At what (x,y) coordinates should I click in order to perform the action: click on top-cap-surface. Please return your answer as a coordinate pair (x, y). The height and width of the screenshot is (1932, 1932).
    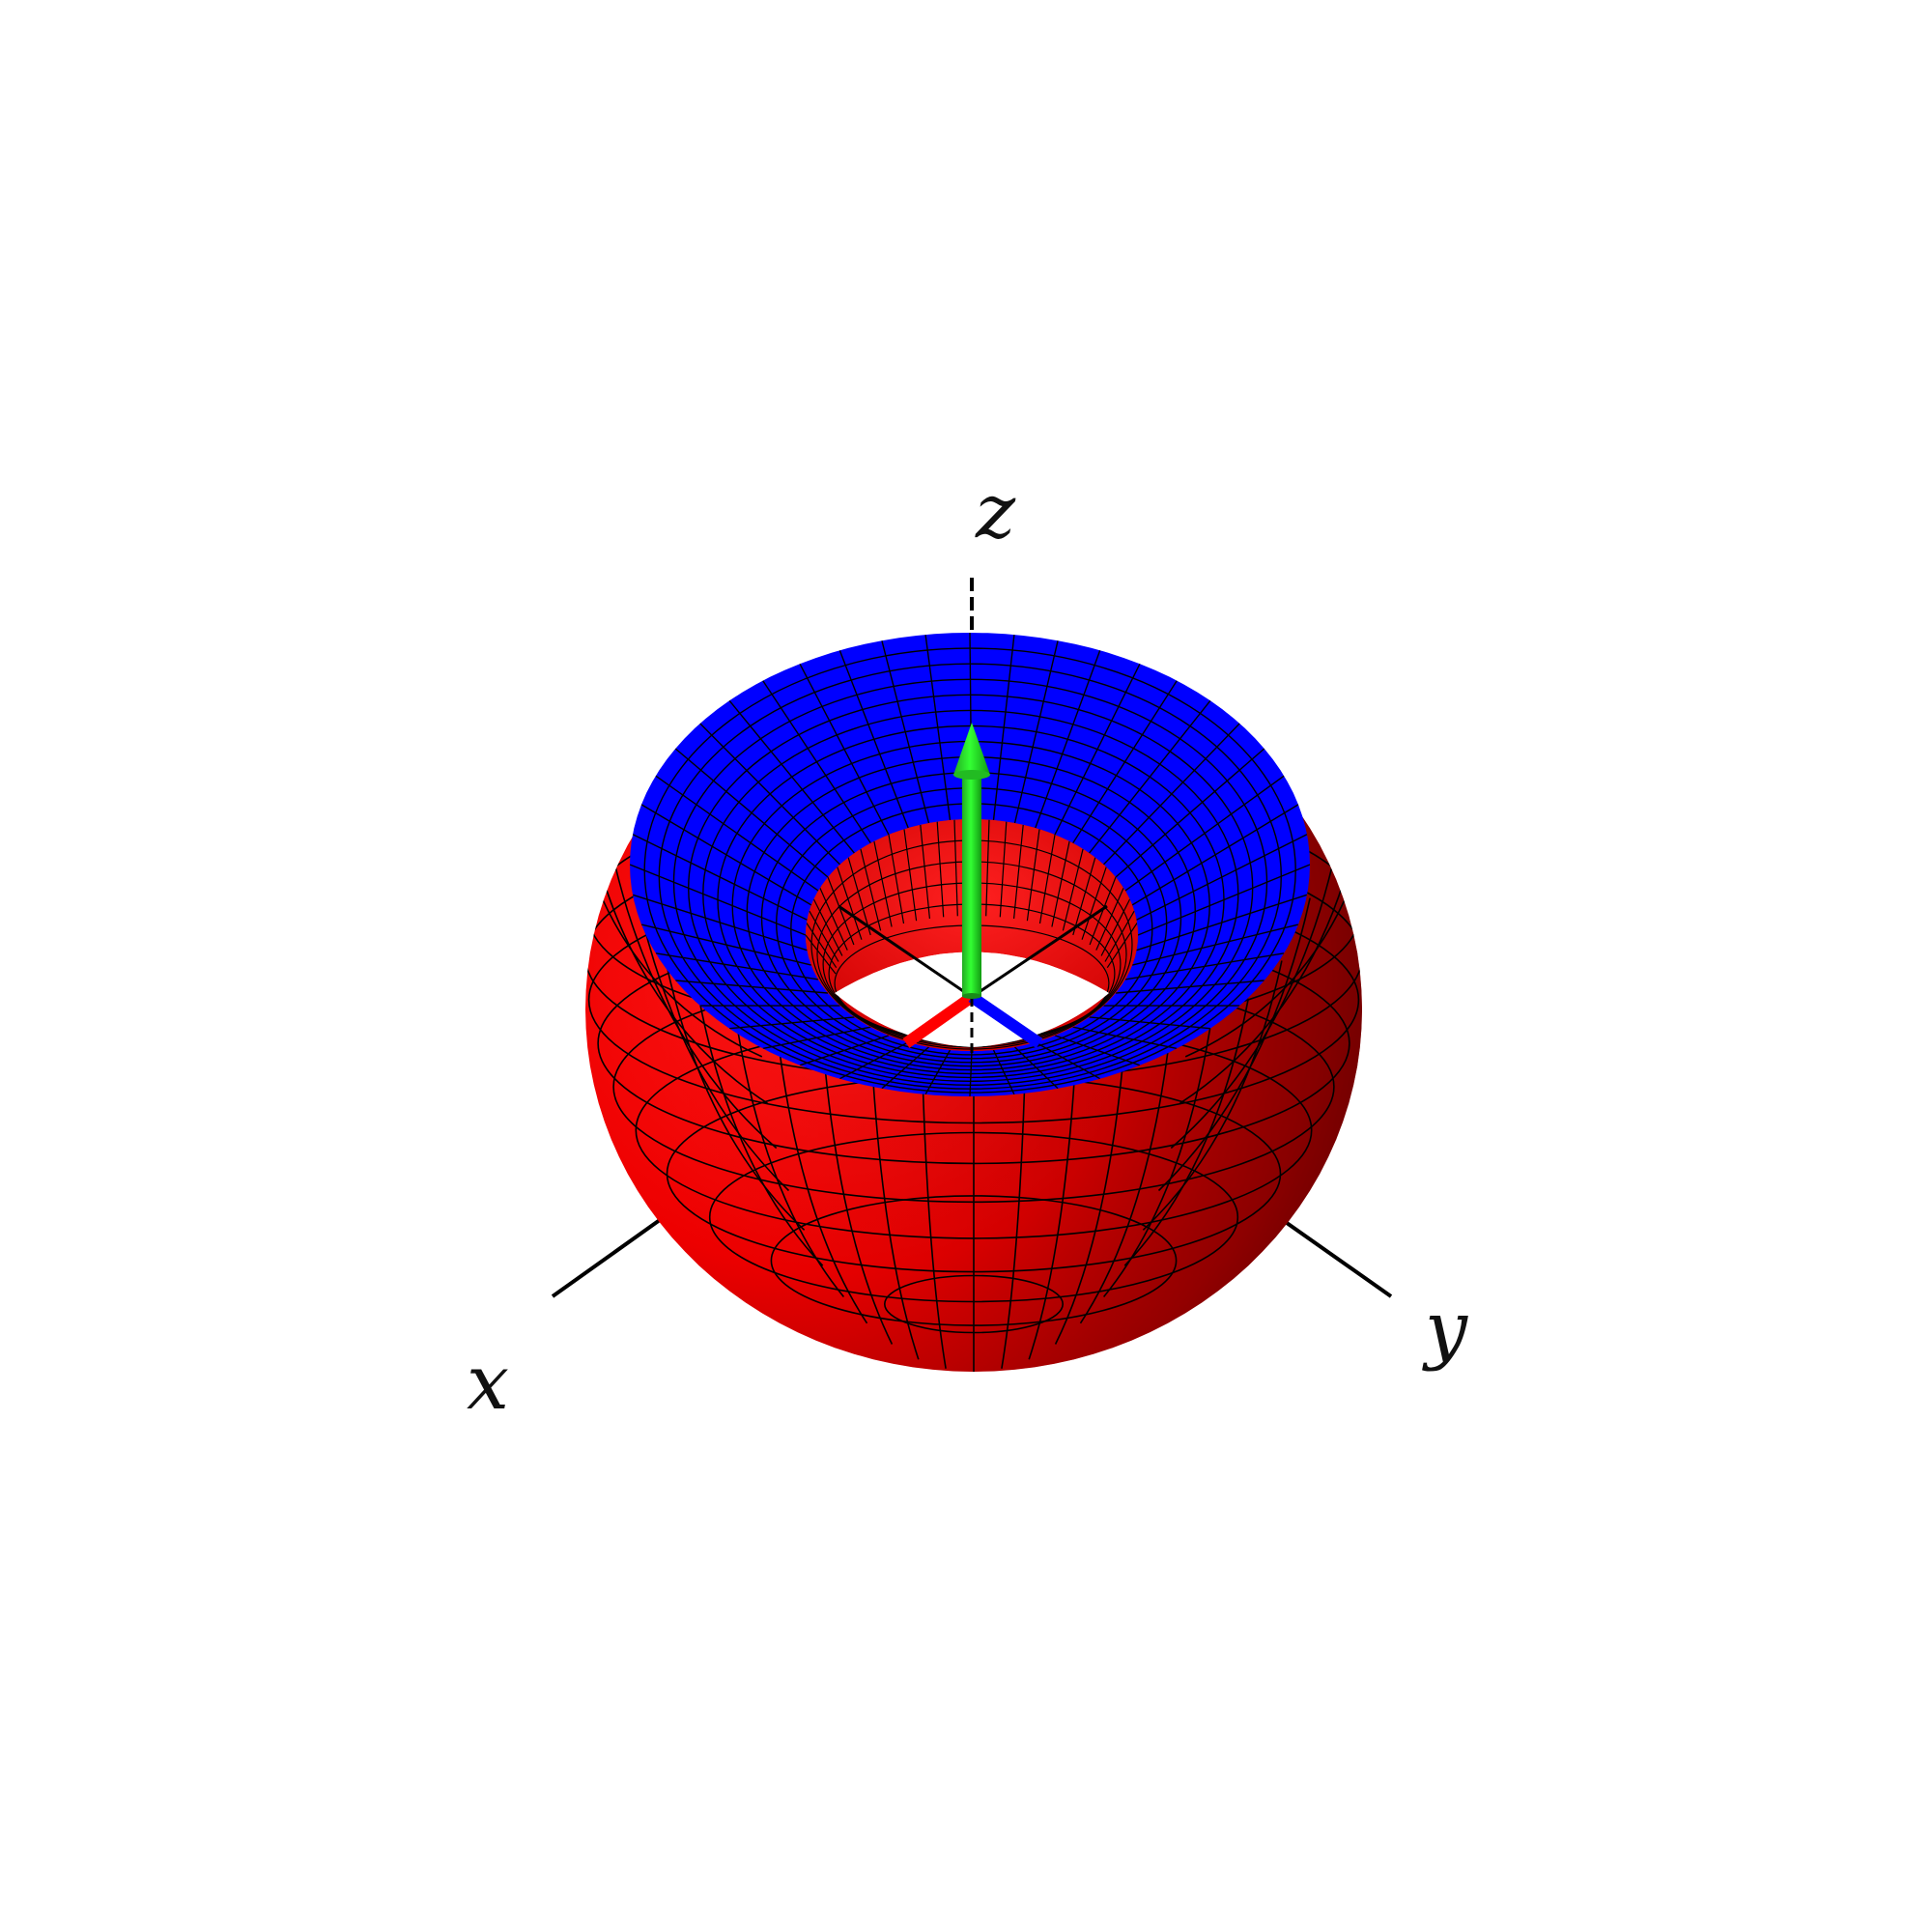
    Looking at the image, I should click on (970, 864).